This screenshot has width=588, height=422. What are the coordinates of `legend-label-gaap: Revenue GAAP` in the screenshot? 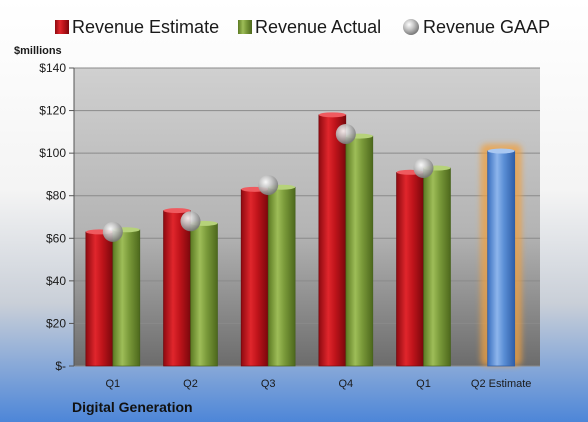 It's located at (486, 27).